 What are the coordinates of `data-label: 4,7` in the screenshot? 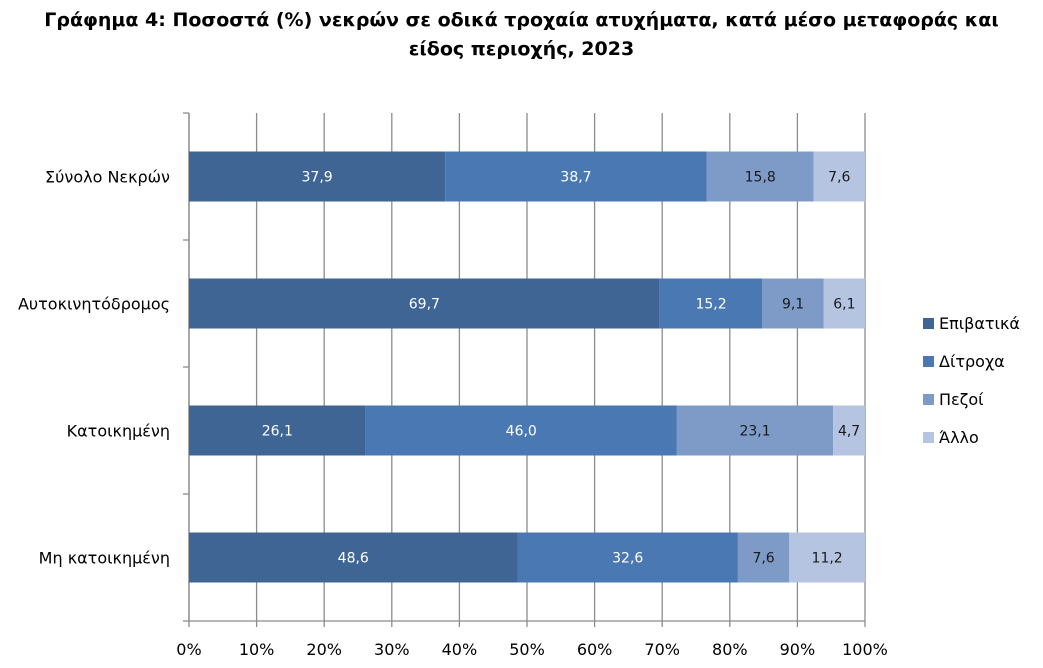 It's located at (849, 432).